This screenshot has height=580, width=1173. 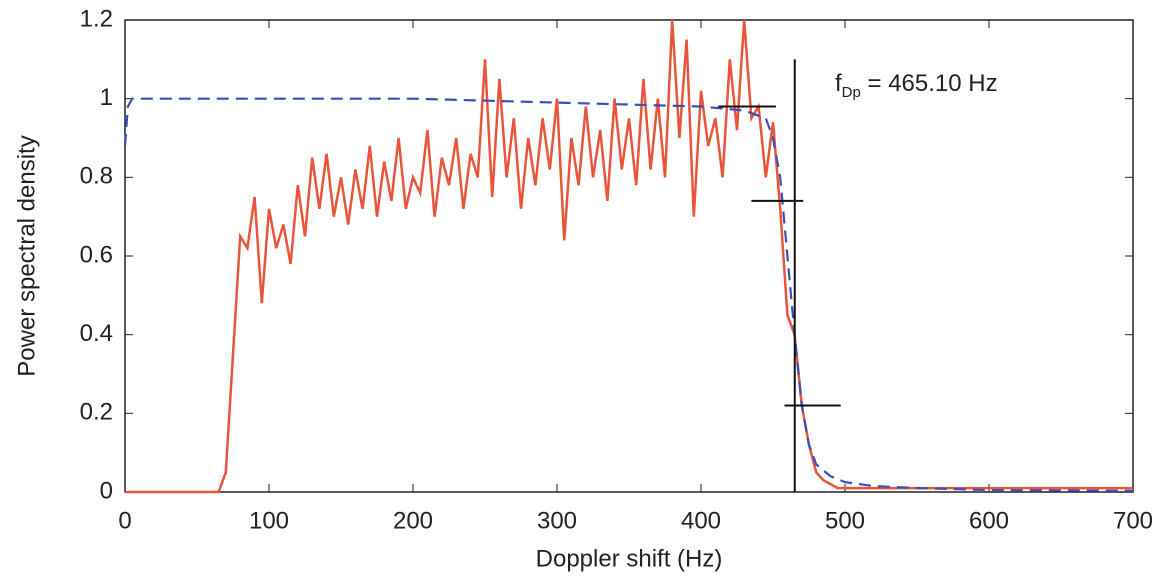 What do you see at coordinates (26, 255) in the screenshot?
I see `y-axis-label: Power spectral density` at bounding box center [26, 255].